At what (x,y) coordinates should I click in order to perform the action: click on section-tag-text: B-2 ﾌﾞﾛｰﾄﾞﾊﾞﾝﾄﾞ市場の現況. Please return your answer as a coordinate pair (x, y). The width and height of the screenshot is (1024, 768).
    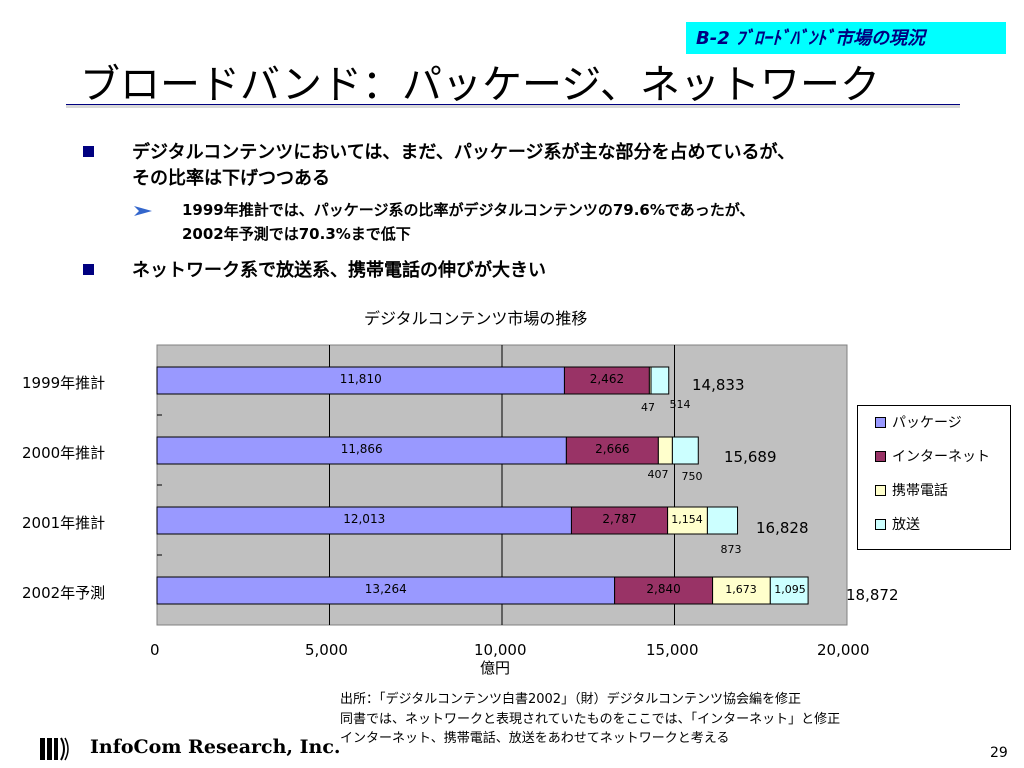
    Looking at the image, I should click on (810, 38).